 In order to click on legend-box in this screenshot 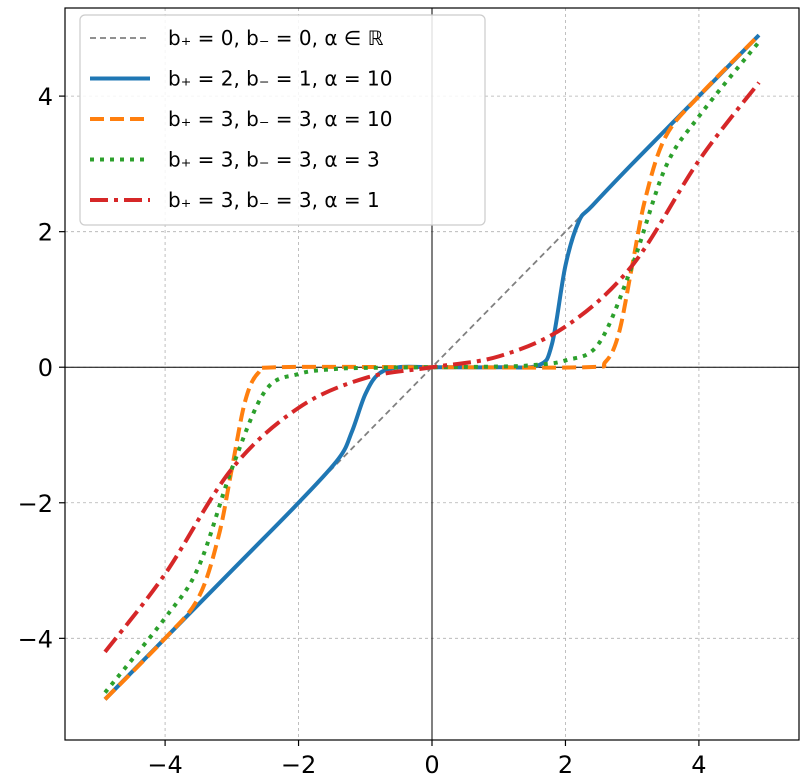, I will do `click(282, 120)`.